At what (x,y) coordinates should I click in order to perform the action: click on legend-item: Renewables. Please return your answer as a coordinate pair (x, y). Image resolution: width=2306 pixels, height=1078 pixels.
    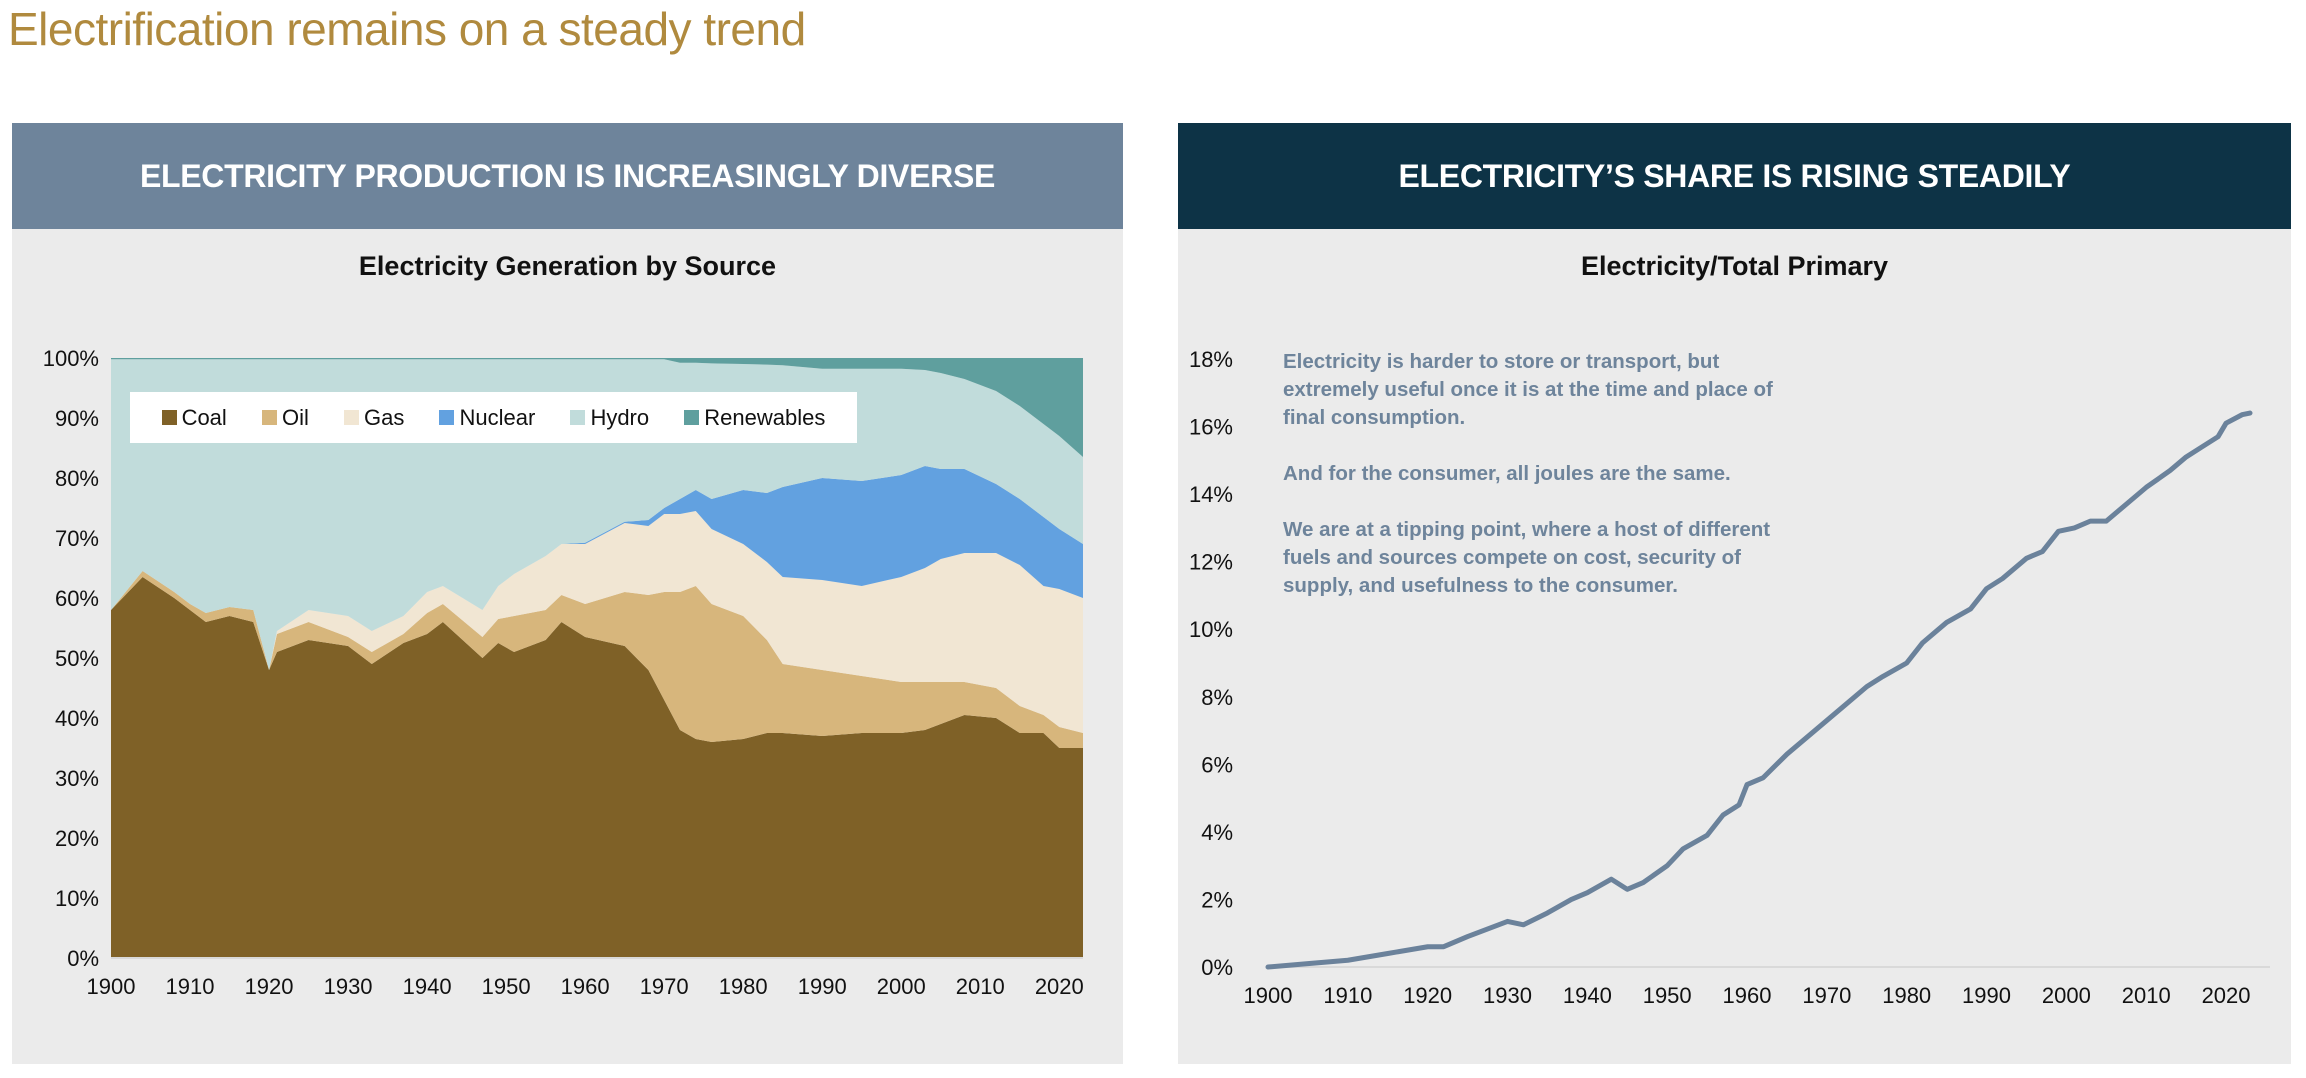
    Looking at the image, I should click on (754, 418).